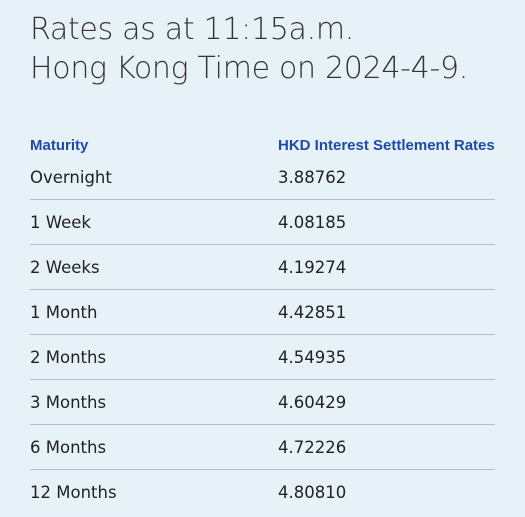 This screenshot has height=517, width=525. What do you see at coordinates (386, 402) in the screenshot?
I see `rate-cell: 4.60429` at bounding box center [386, 402].